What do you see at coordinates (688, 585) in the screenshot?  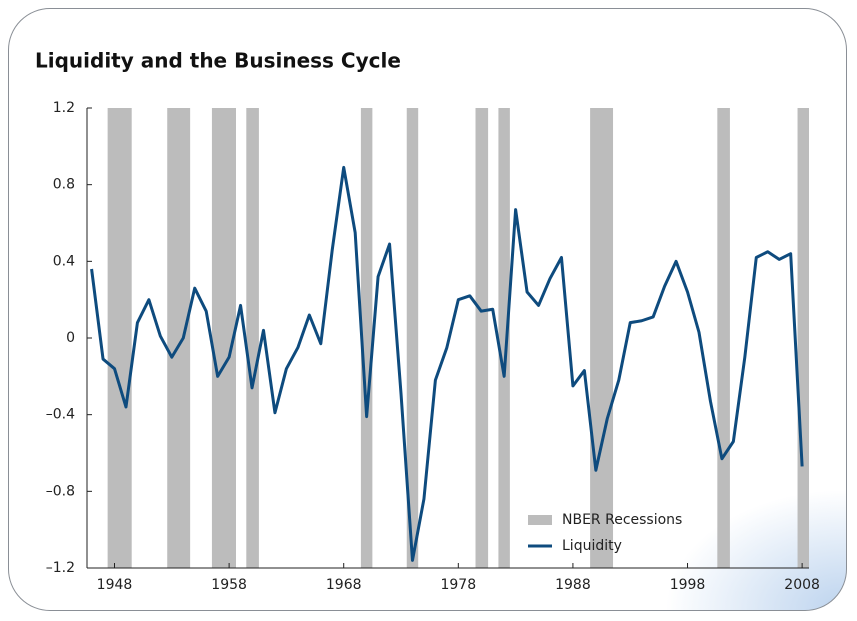 I see `x-tick-label: 1998` at bounding box center [688, 585].